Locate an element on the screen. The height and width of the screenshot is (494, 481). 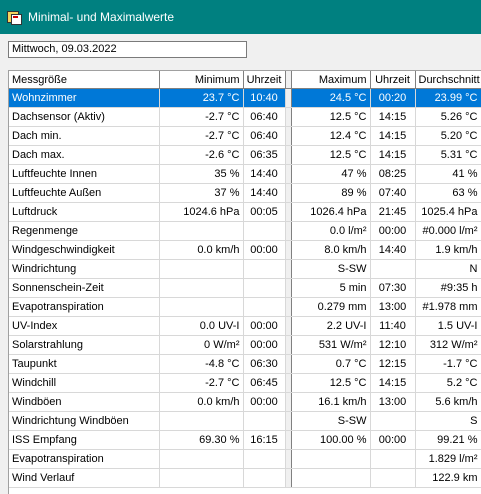
table-row: Evapotranspiration 0.279 mm 13:00 #1.978 mm is located at coordinates (245, 307).